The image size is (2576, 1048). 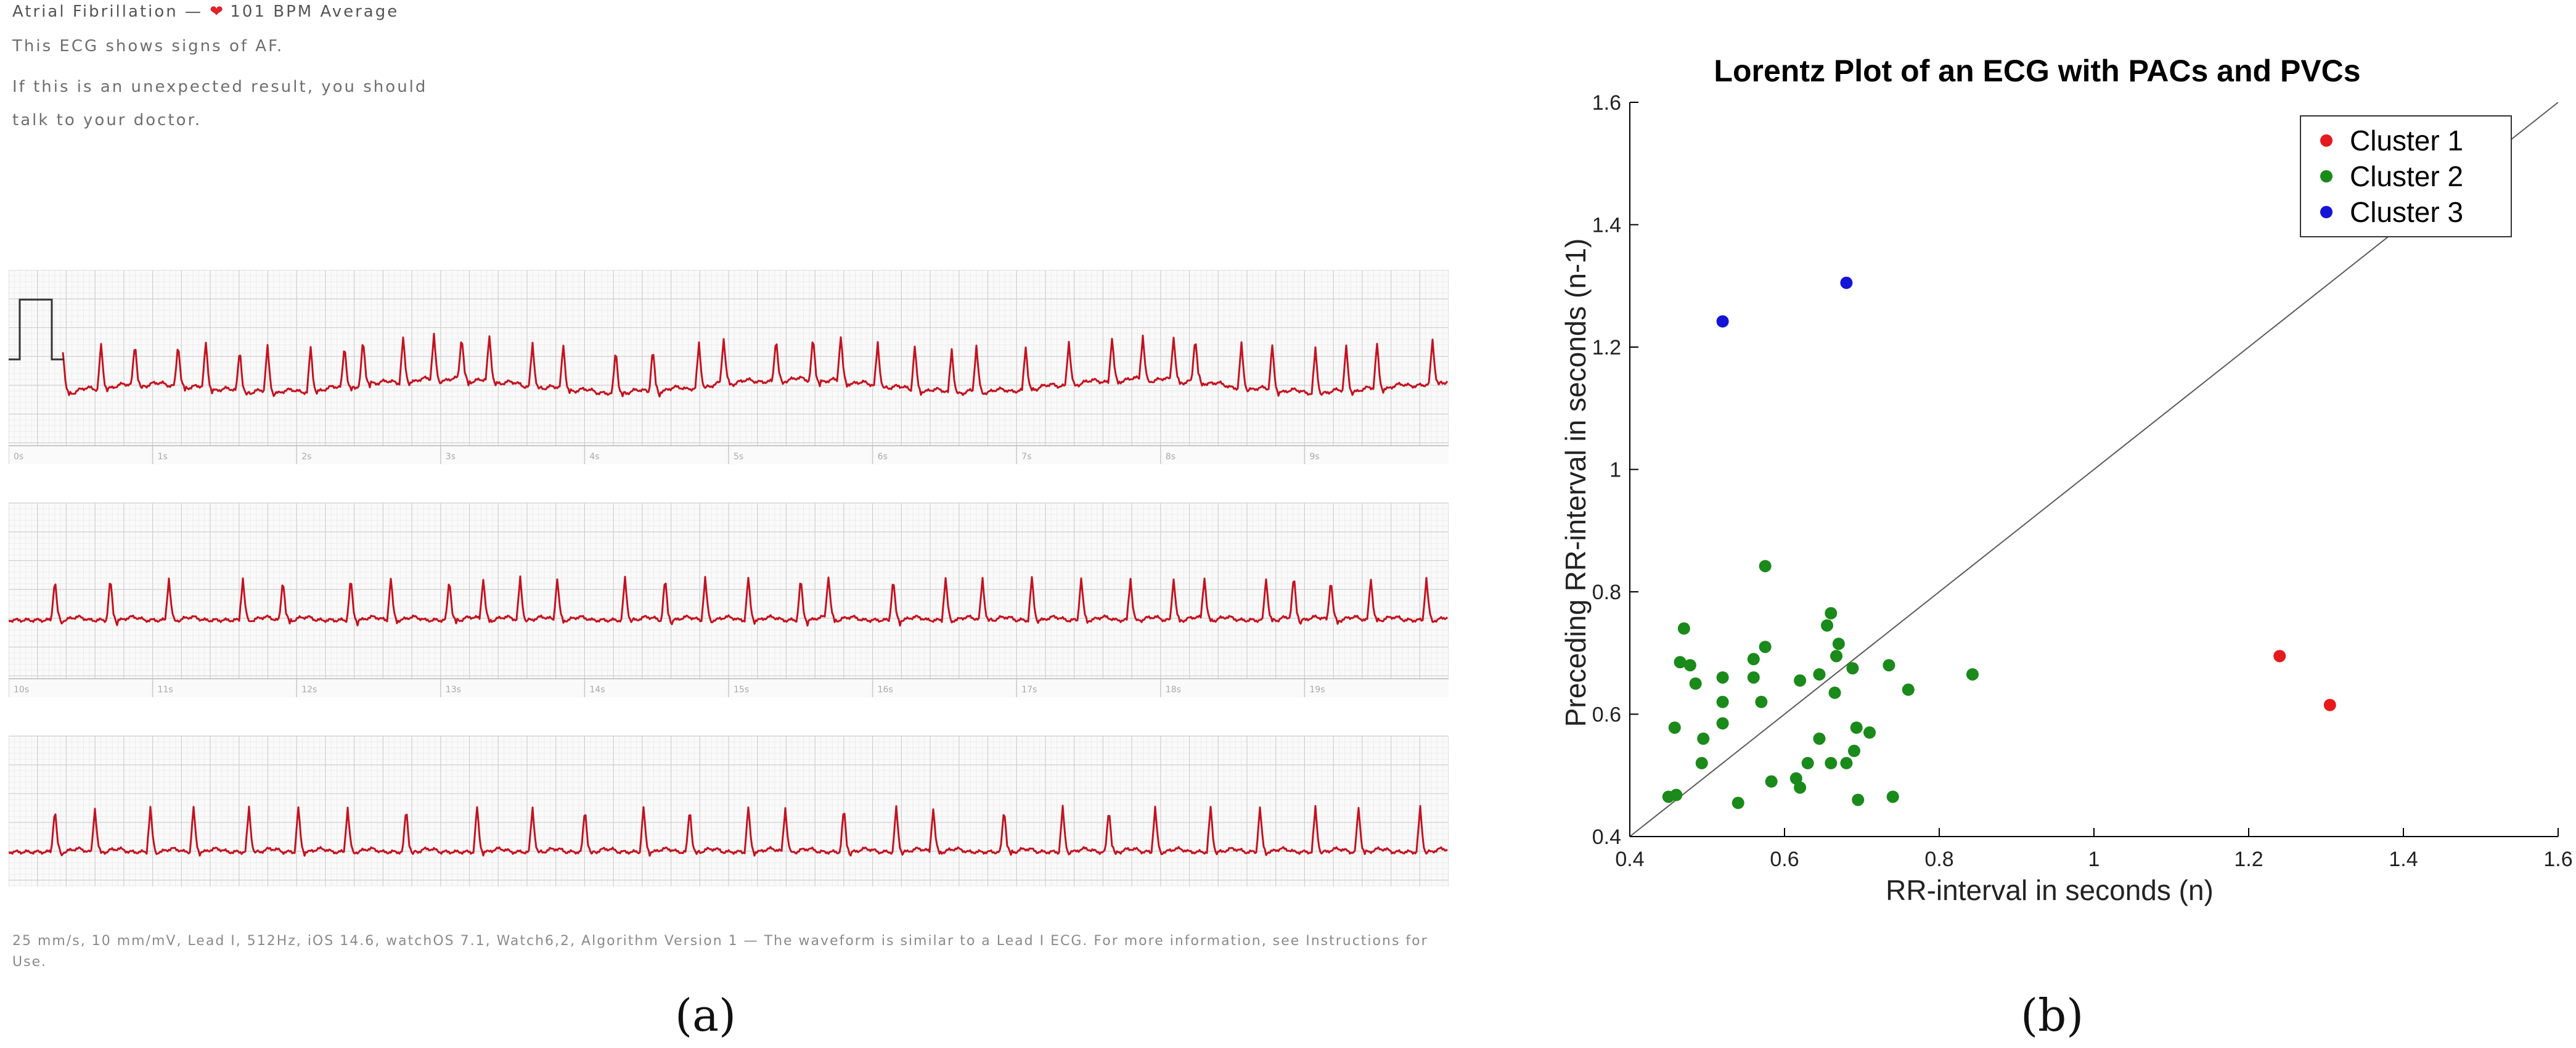 What do you see at coordinates (597, 690) in the screenshot?
I see `ecg-second-label: 14s` at bounding box center [597, 690].